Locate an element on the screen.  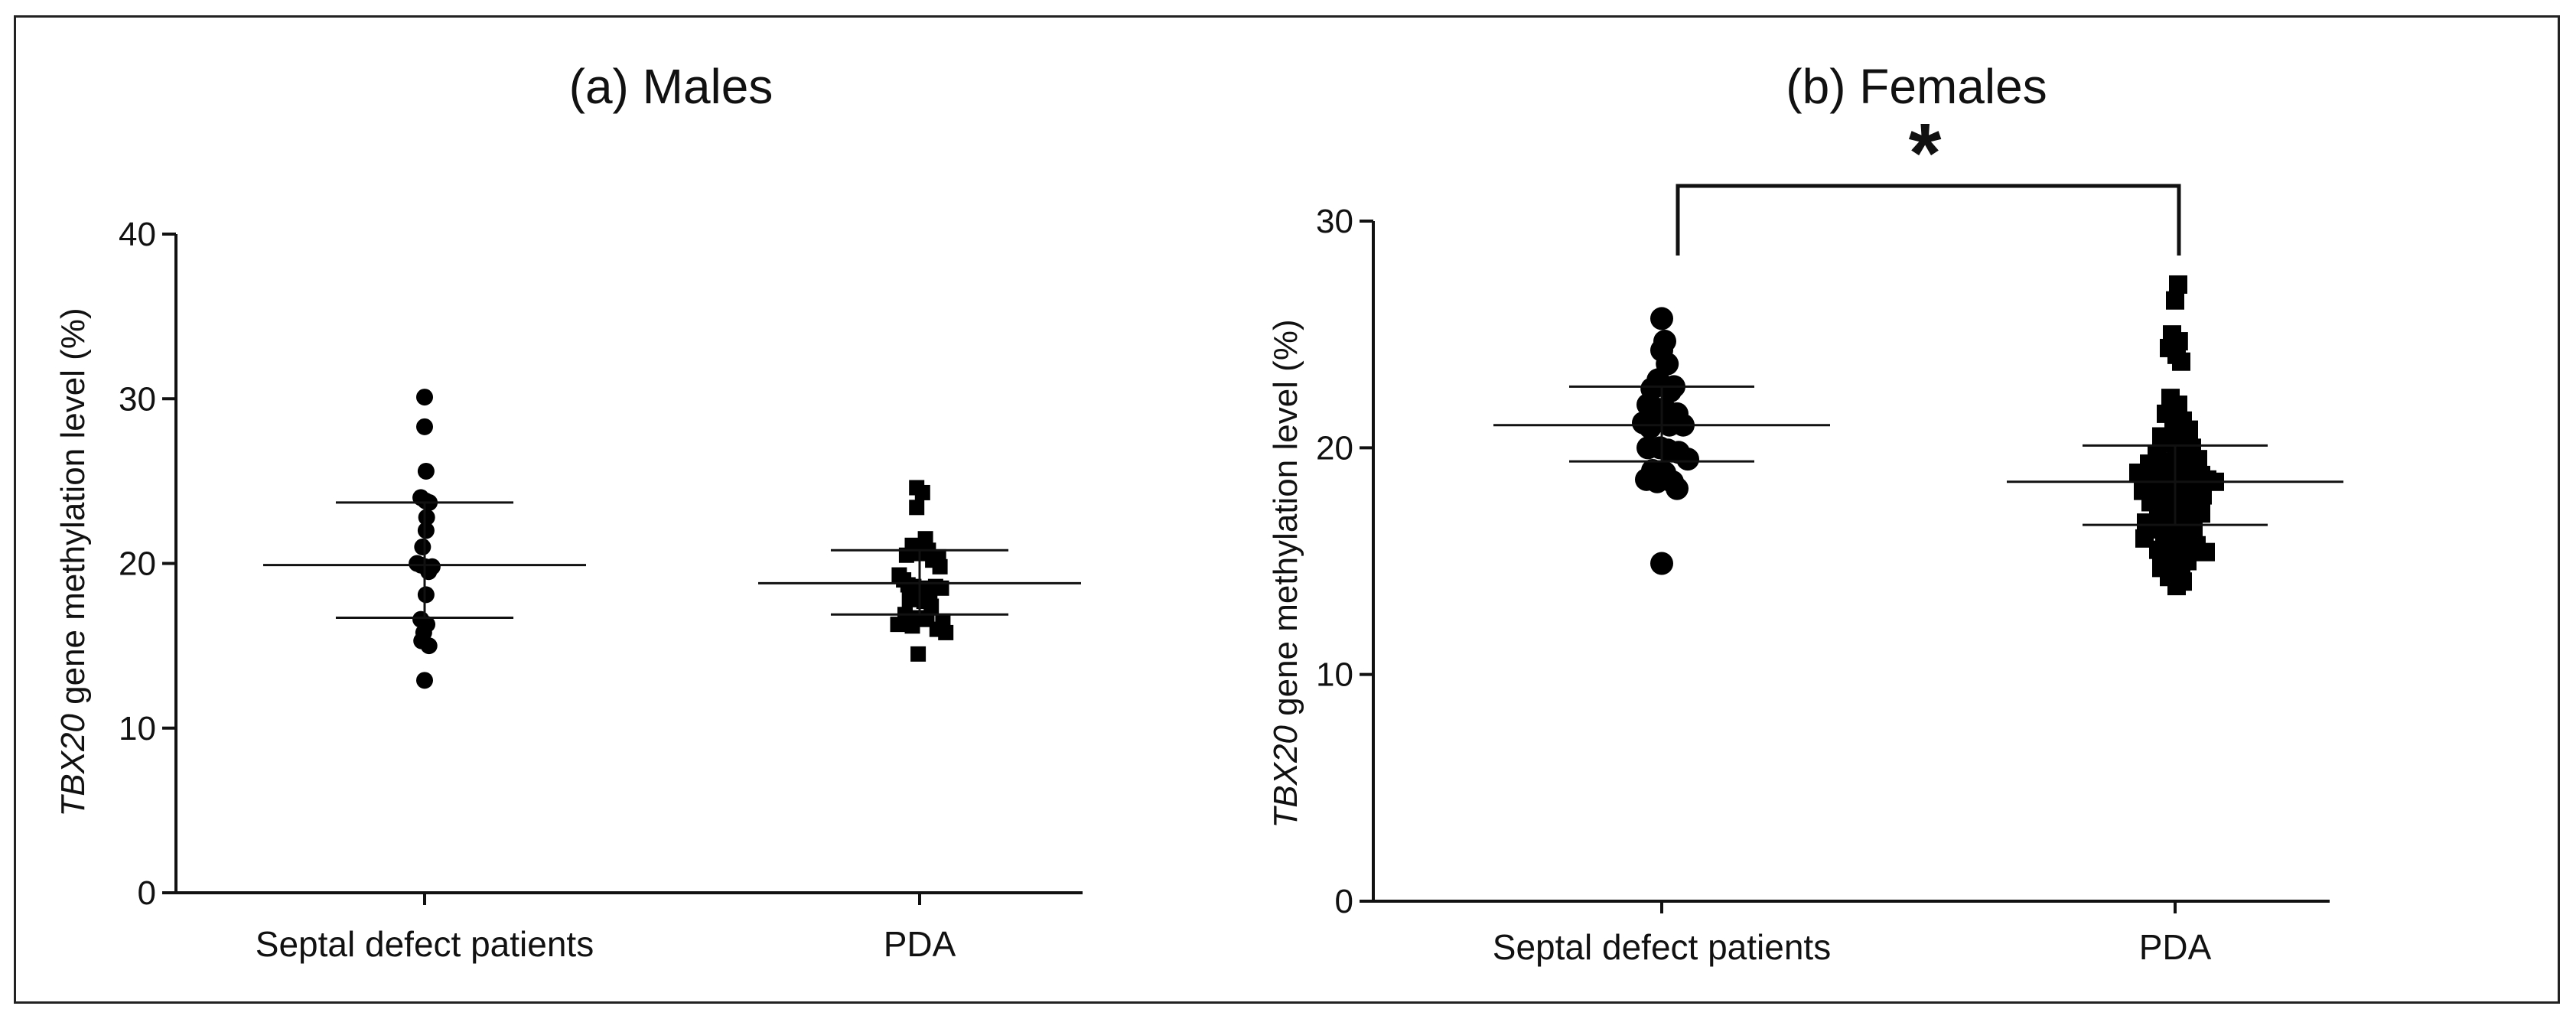
y-ticks: 0 10 20 30 40 is located at coordinates (148, 564).